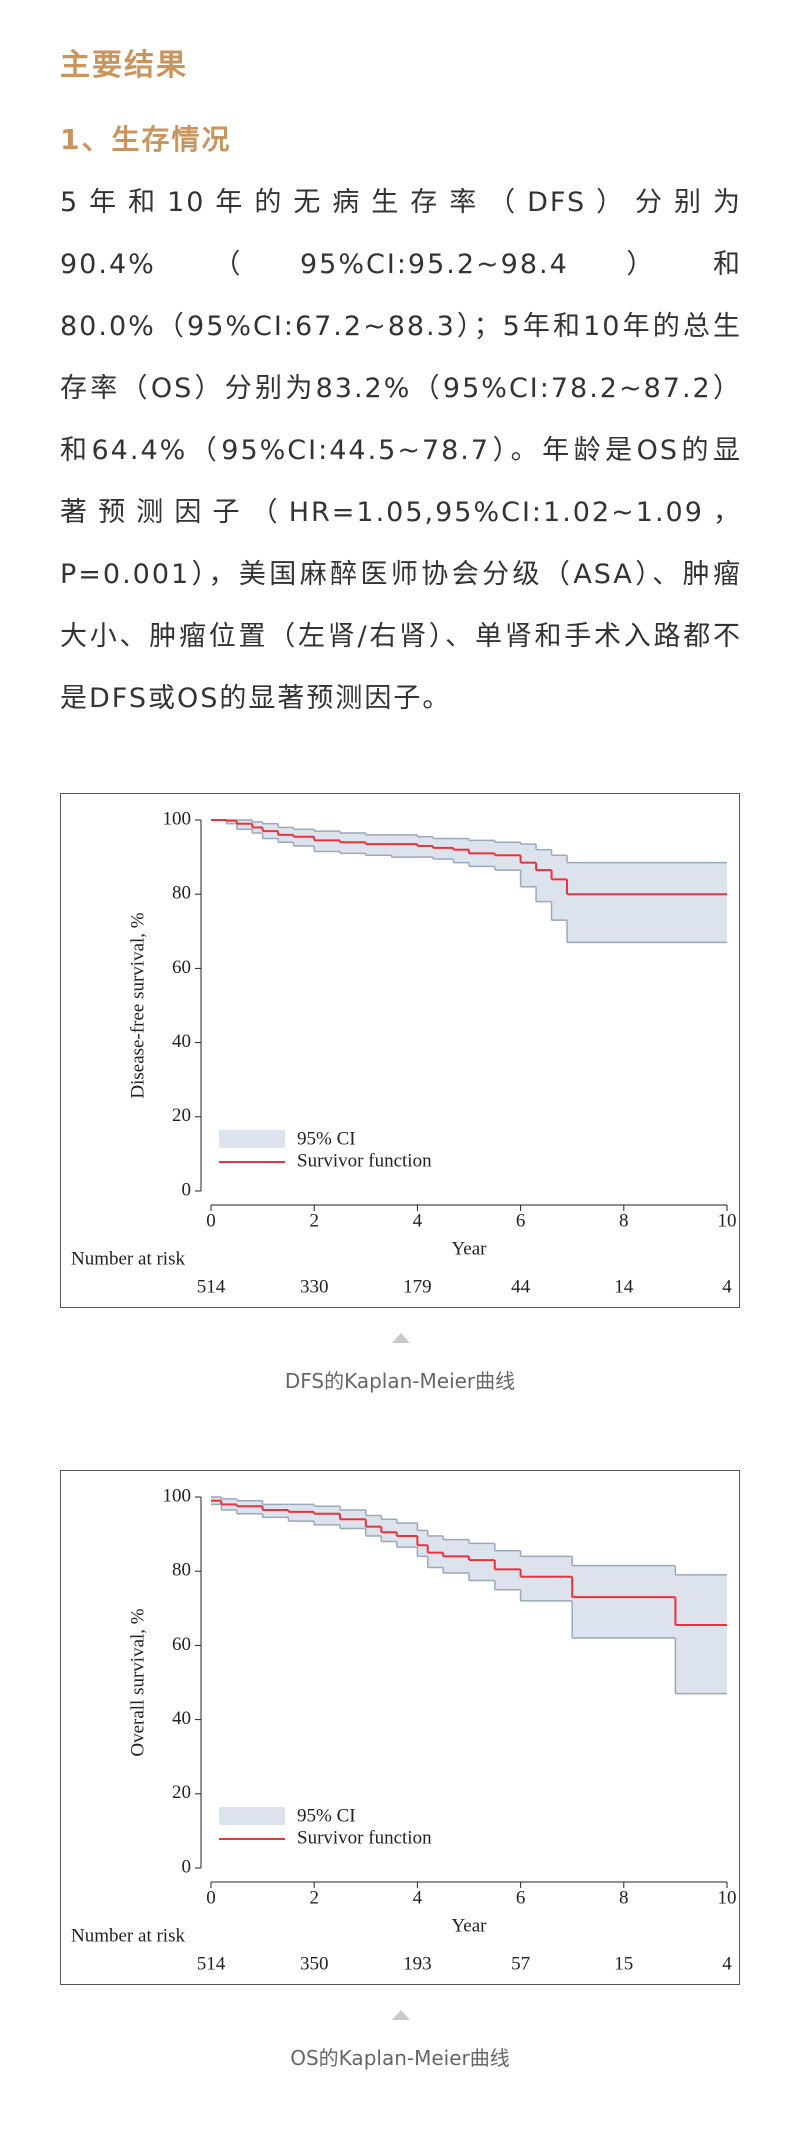 The height and width of the screenshot is (2132, 800). I want to click on risk-value: 330, so click(314, 1286).